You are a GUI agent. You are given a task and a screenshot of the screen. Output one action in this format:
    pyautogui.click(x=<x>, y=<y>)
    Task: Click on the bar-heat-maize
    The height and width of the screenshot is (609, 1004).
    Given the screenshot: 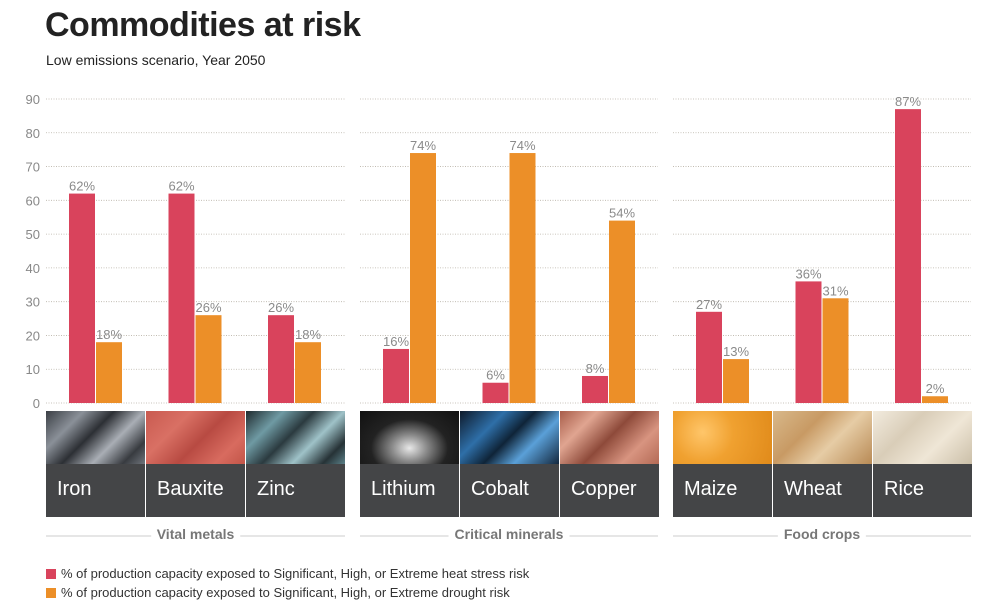 What is the action you would take?
    pyautogui.click(x=709, y=357)
    